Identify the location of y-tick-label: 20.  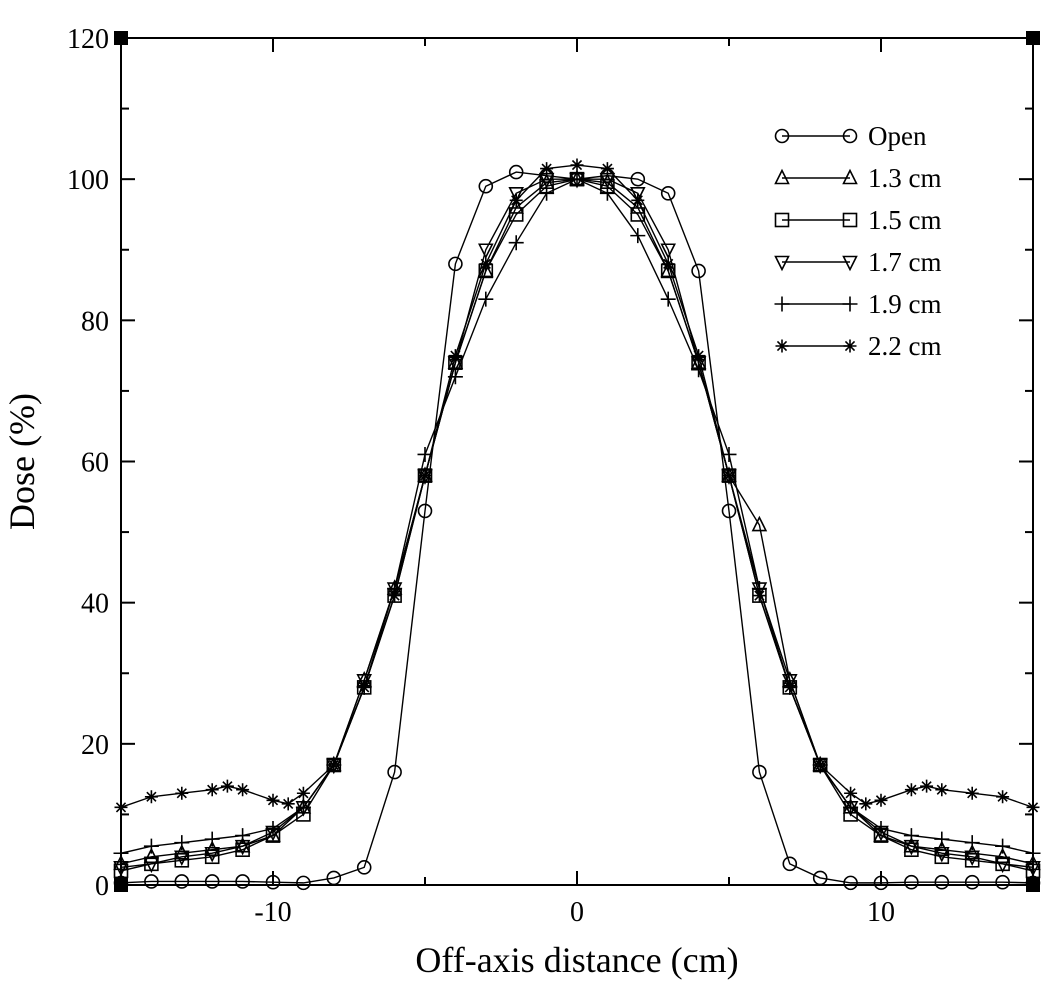
(95, 745).